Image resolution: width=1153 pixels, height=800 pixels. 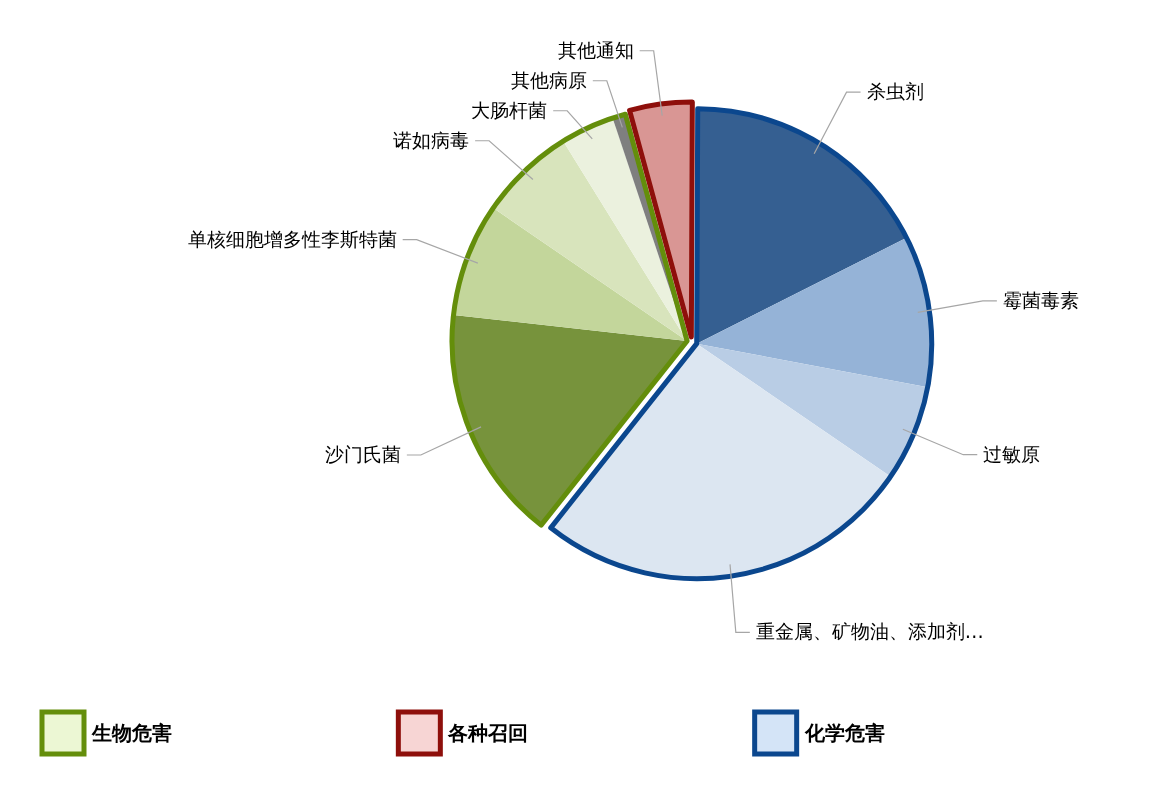 I want to click on text: 各种召回, so click(x=488, y=733).